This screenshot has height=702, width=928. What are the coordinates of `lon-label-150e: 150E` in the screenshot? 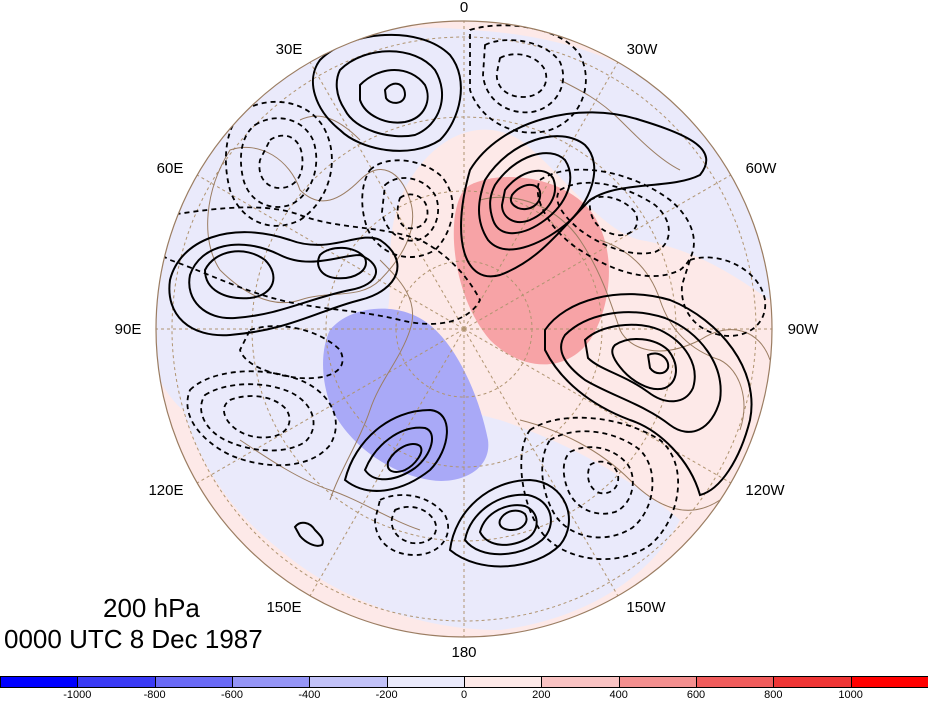 It's located at (283, 607).